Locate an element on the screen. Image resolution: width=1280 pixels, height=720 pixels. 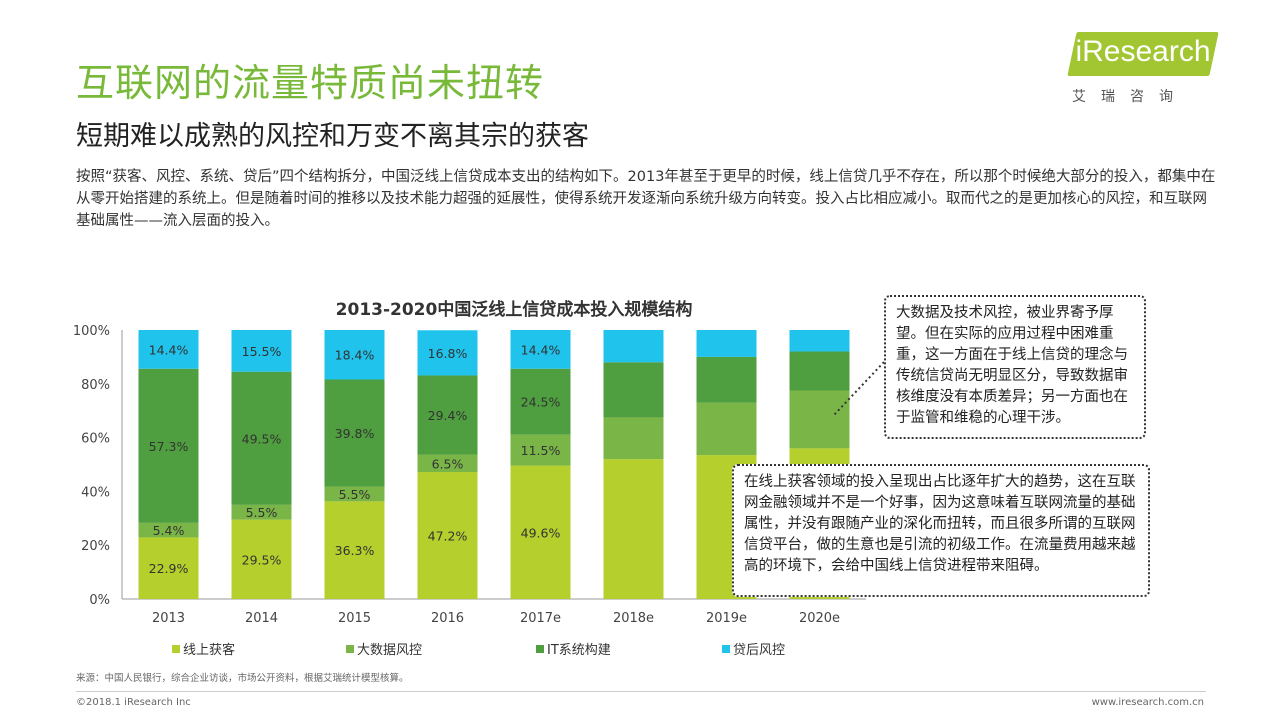
data-label: 29.4% is located at coordinates (448, 415).